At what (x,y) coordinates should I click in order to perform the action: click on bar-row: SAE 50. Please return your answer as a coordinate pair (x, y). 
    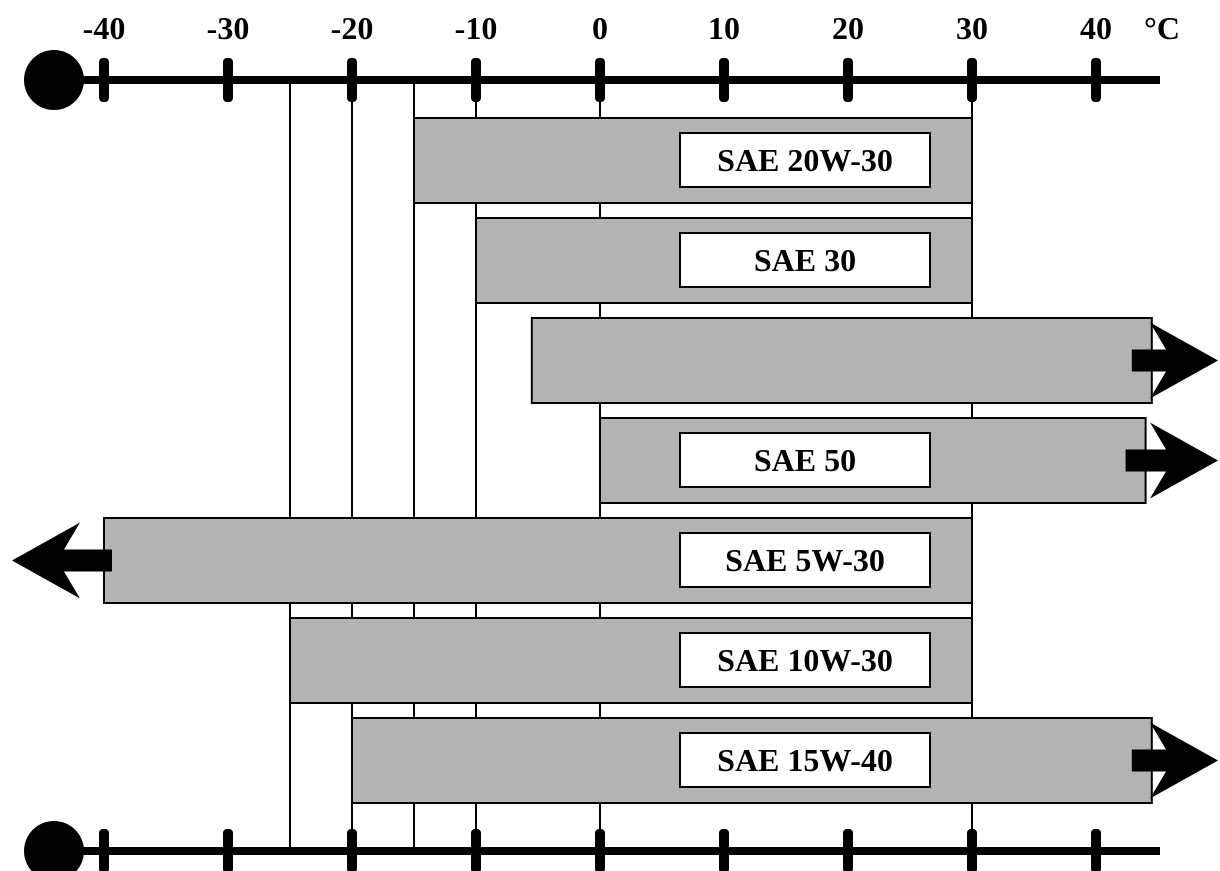
    Looking at the image, I should click on (908, 460).